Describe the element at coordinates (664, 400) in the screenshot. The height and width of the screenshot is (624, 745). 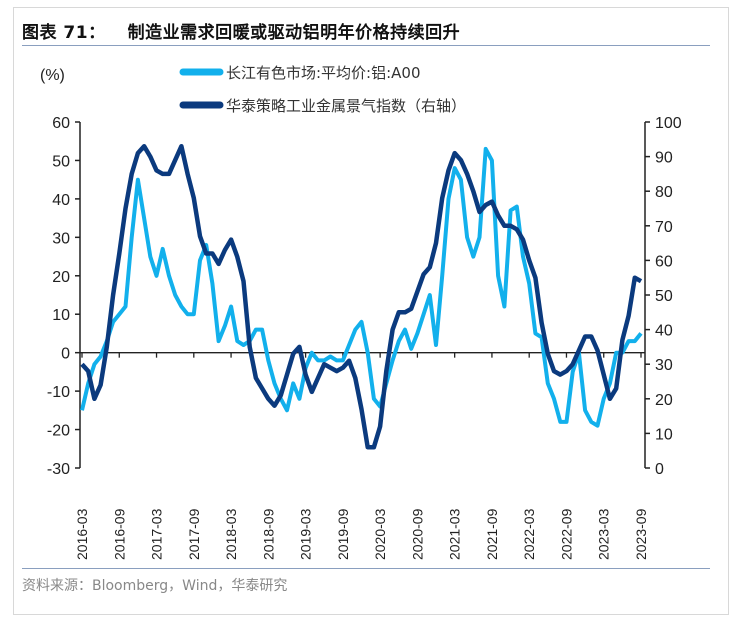
I see `right-axis-tick-label: 20` at that location.